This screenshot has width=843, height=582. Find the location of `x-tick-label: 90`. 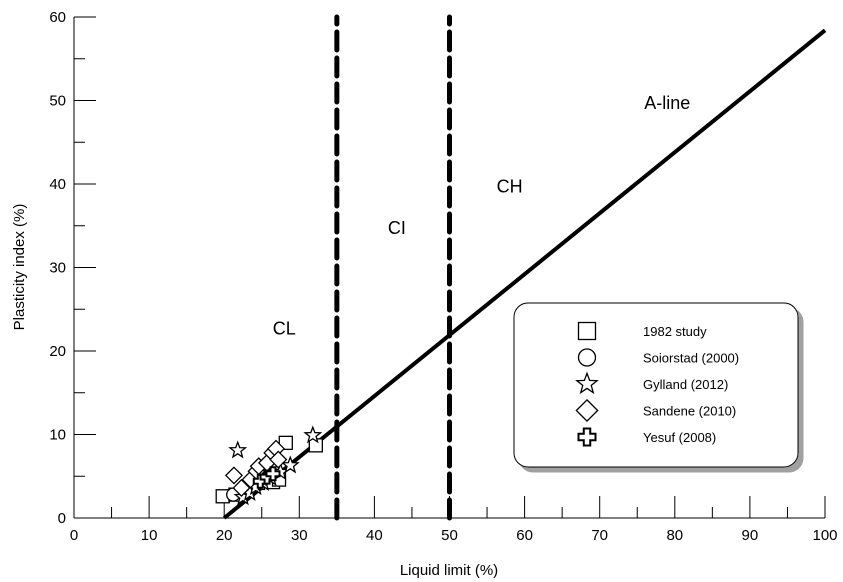

x-tick-label: 90 is located at coordinates (750, 535).